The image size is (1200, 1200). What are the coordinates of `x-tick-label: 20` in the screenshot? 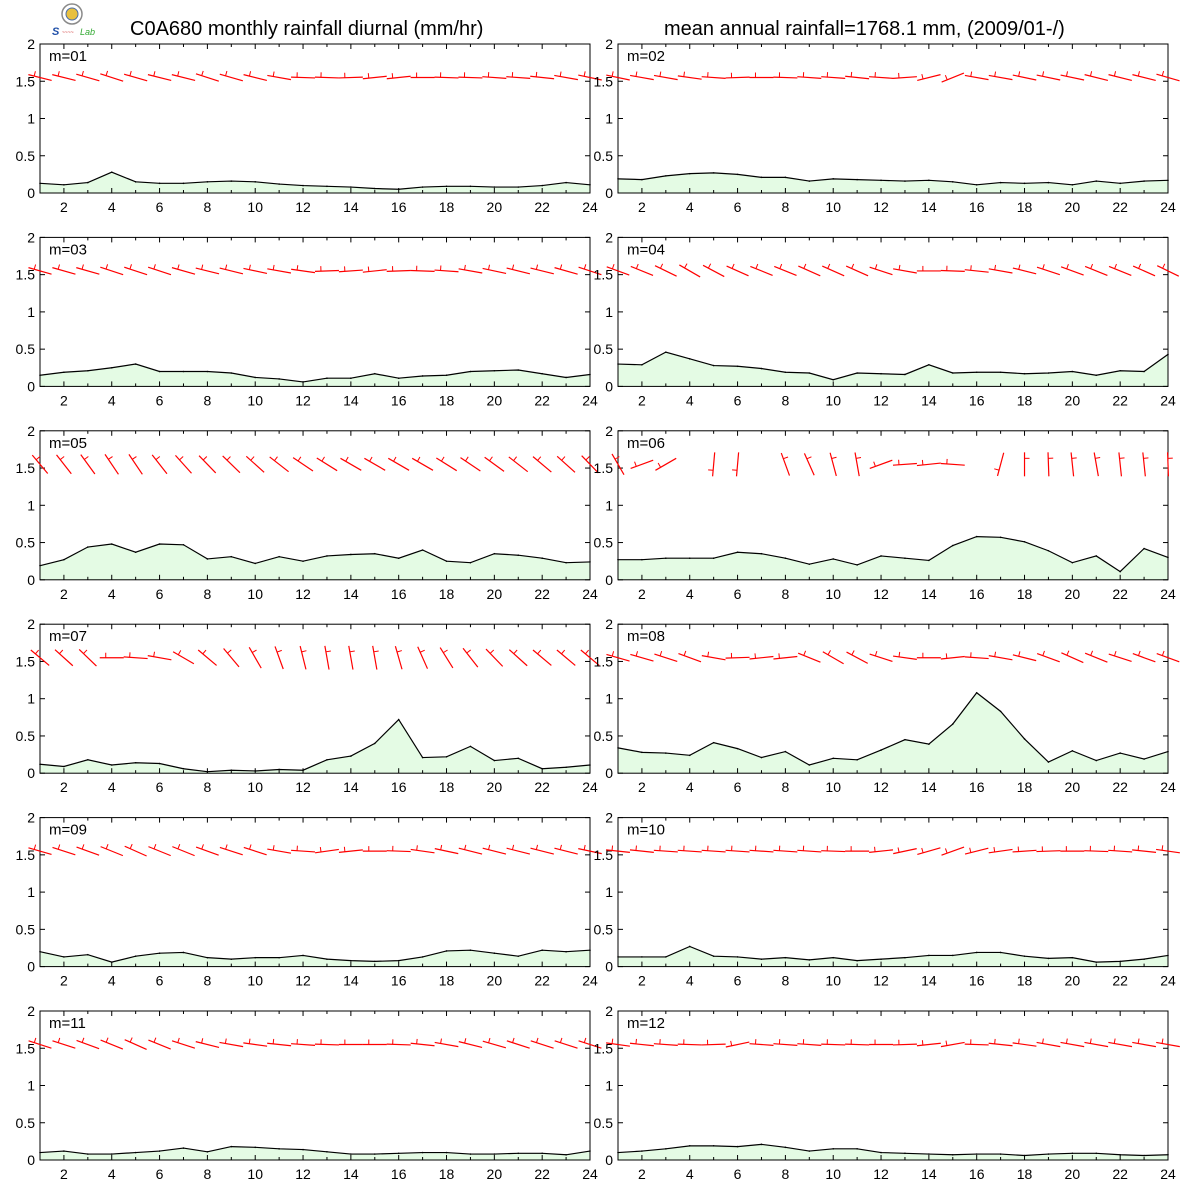 It's located at (1073, 981).